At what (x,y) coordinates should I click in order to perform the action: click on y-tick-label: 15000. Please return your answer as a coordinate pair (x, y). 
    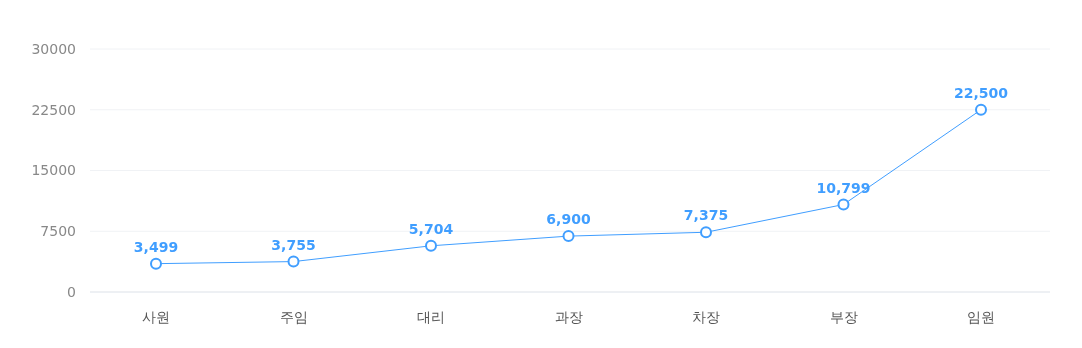
    Looking at the image, I should click on (53, 170).